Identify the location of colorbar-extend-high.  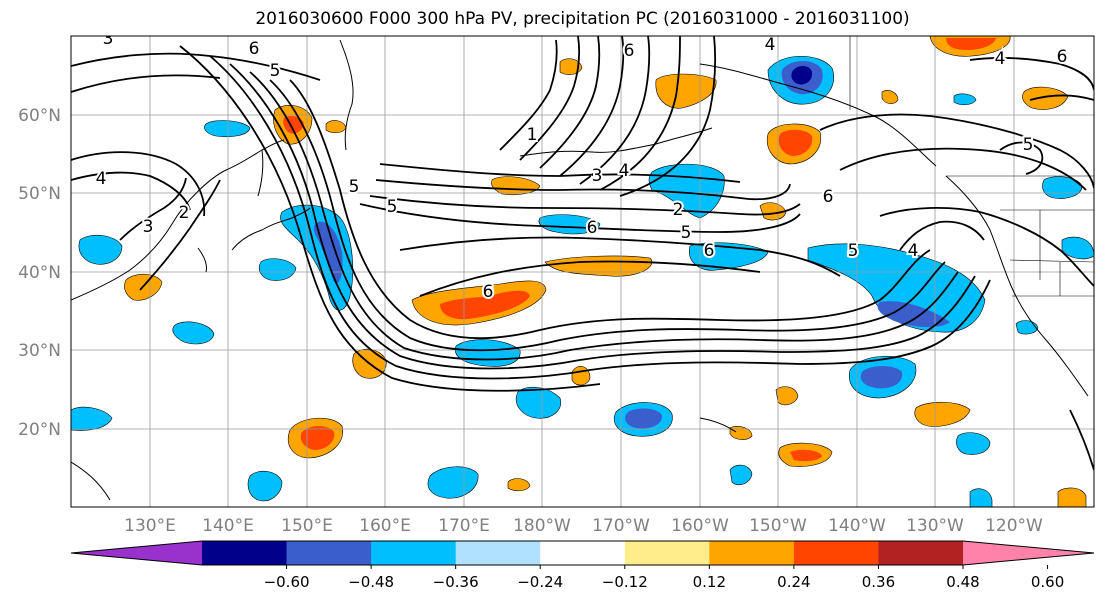
(1028, 553).